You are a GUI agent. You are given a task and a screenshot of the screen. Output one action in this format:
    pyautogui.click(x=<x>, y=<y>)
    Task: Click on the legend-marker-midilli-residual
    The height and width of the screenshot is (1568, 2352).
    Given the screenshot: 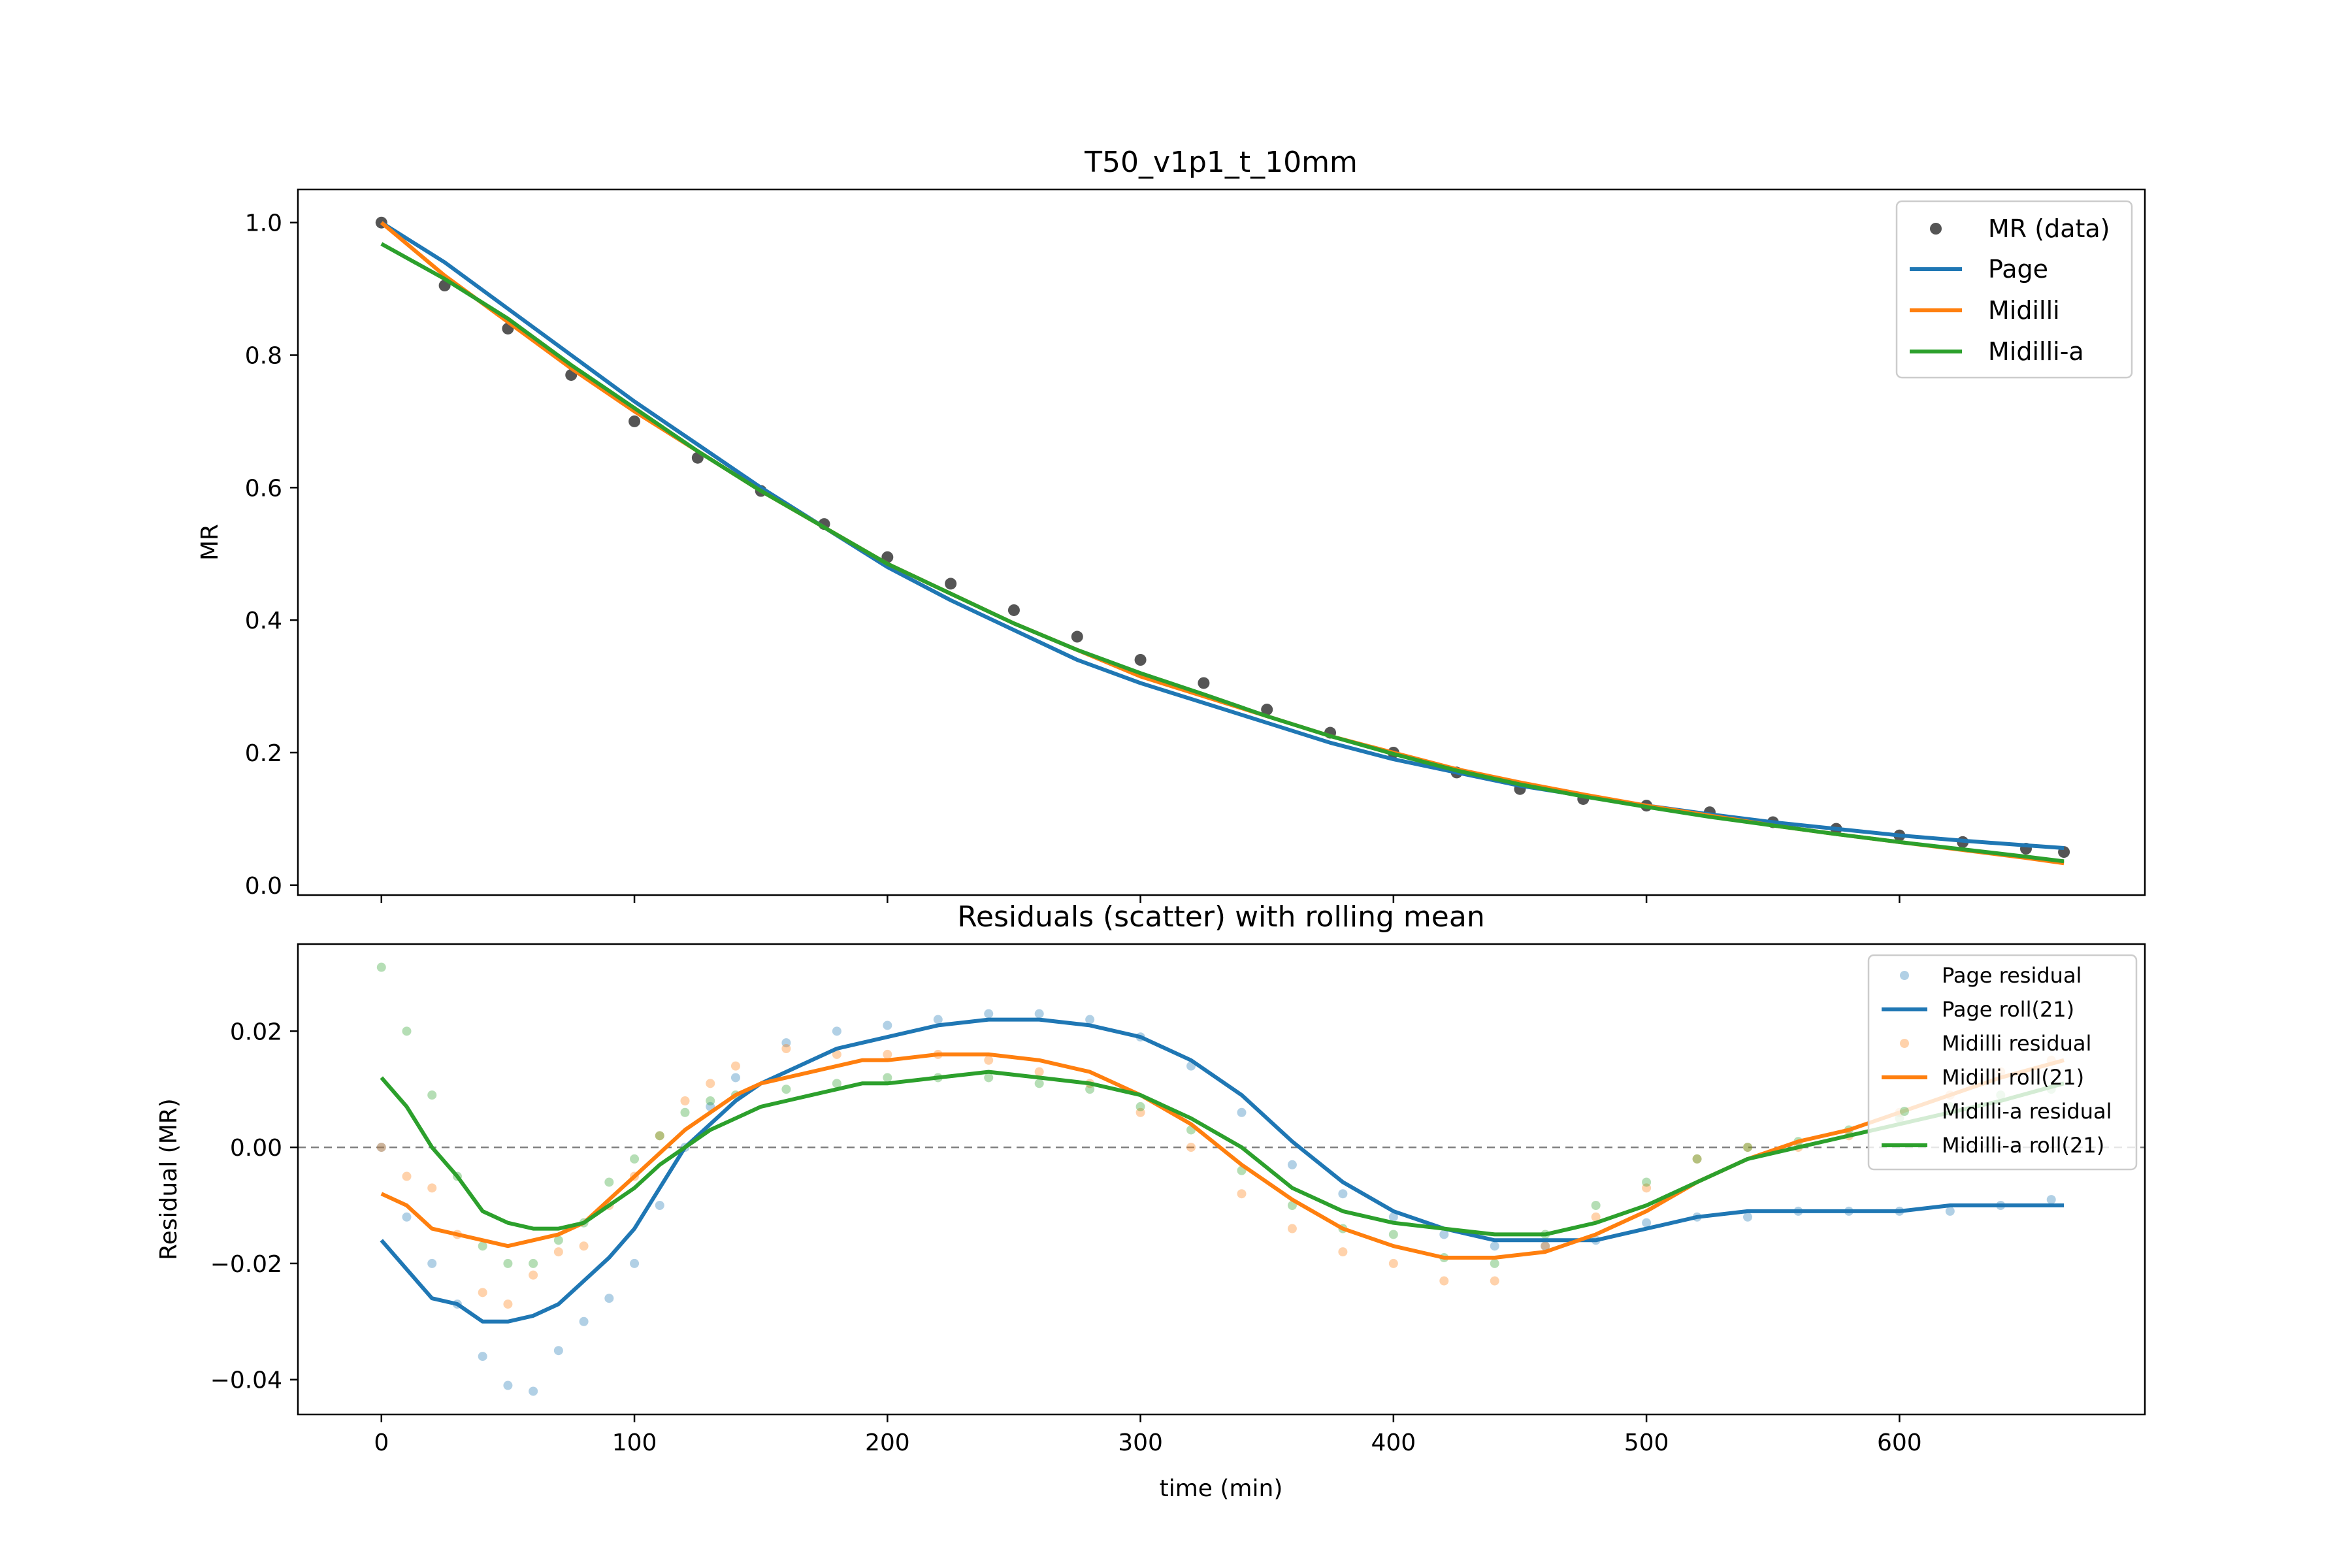 What is the action you would take?
    pyautogui.click(x=1904, y=1043)
    